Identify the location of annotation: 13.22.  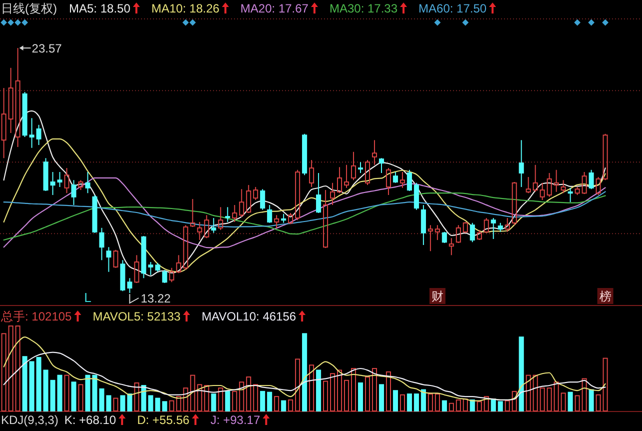
(156, 299).